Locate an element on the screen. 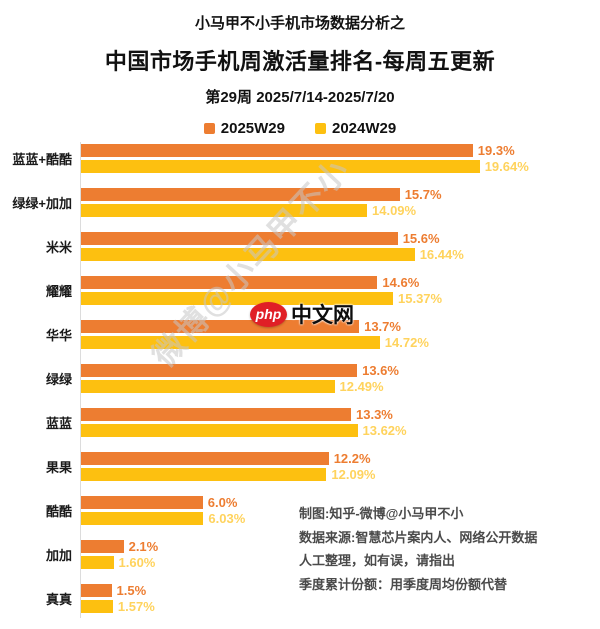 The image size is (600, 629). value-label: 14.72% is located at coordinates (406, 342).